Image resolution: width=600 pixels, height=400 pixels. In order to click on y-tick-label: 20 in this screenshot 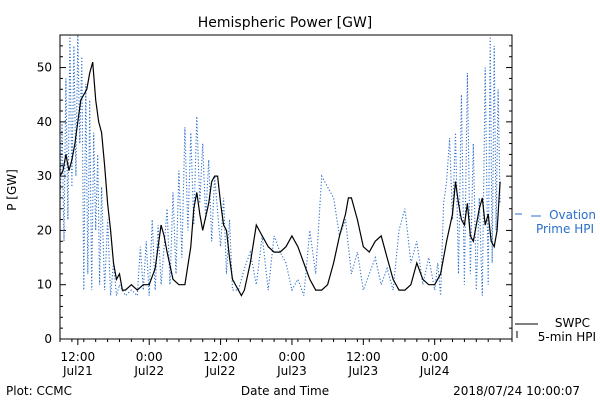, I will do `click(44, 230)`.